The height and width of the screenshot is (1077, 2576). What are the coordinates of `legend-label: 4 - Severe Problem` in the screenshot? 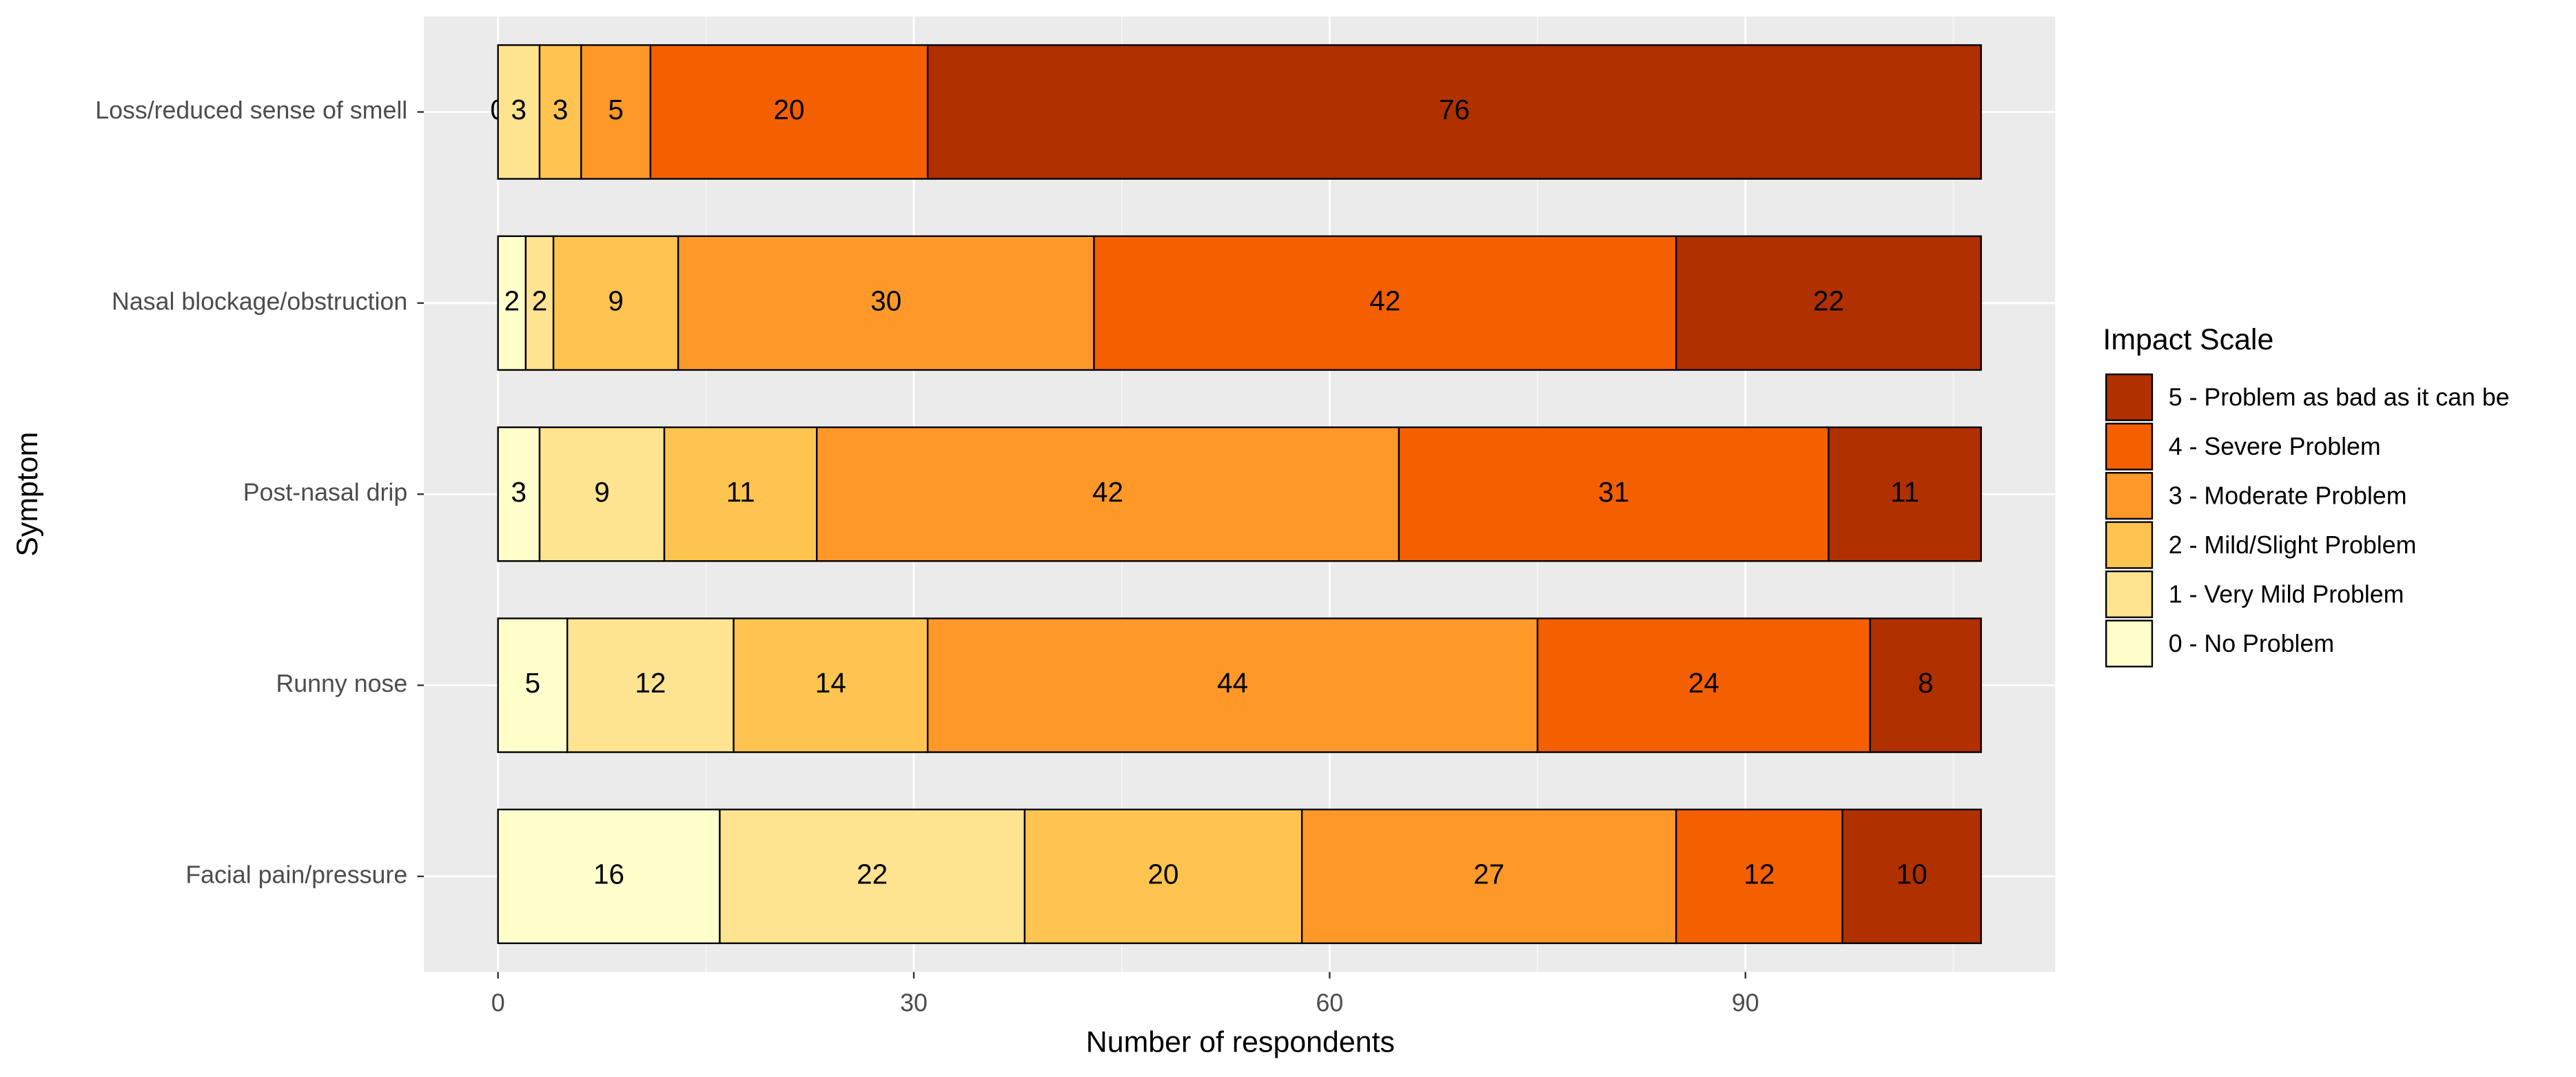 It's located at (2275, 447).